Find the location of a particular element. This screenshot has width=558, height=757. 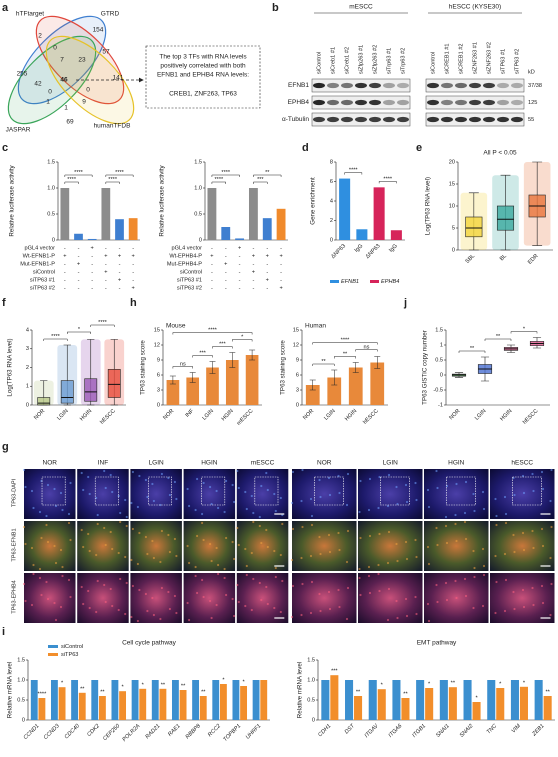

condition-sign: + is located at coordinates (253, 256).